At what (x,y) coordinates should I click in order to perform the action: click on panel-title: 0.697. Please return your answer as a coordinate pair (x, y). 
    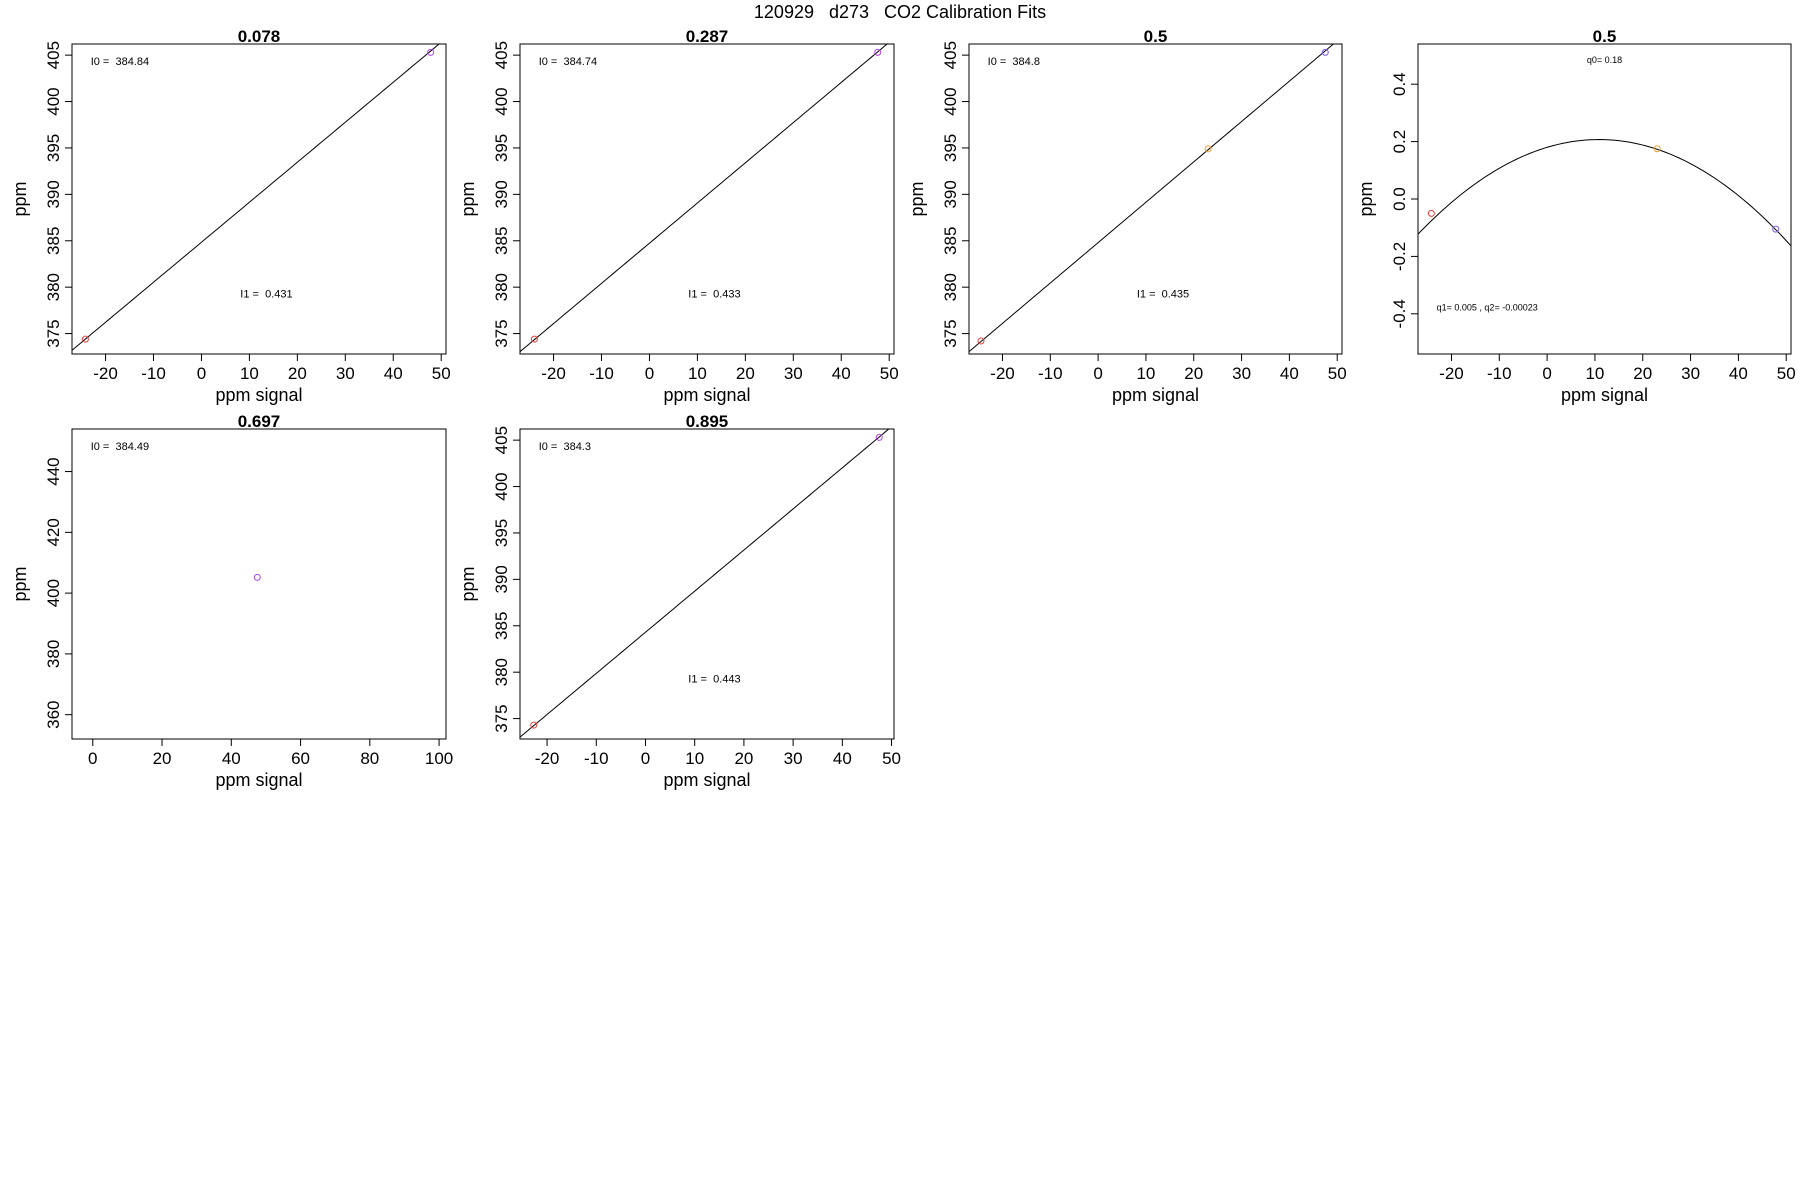
    Looking at the image, I should click on (259, 421).